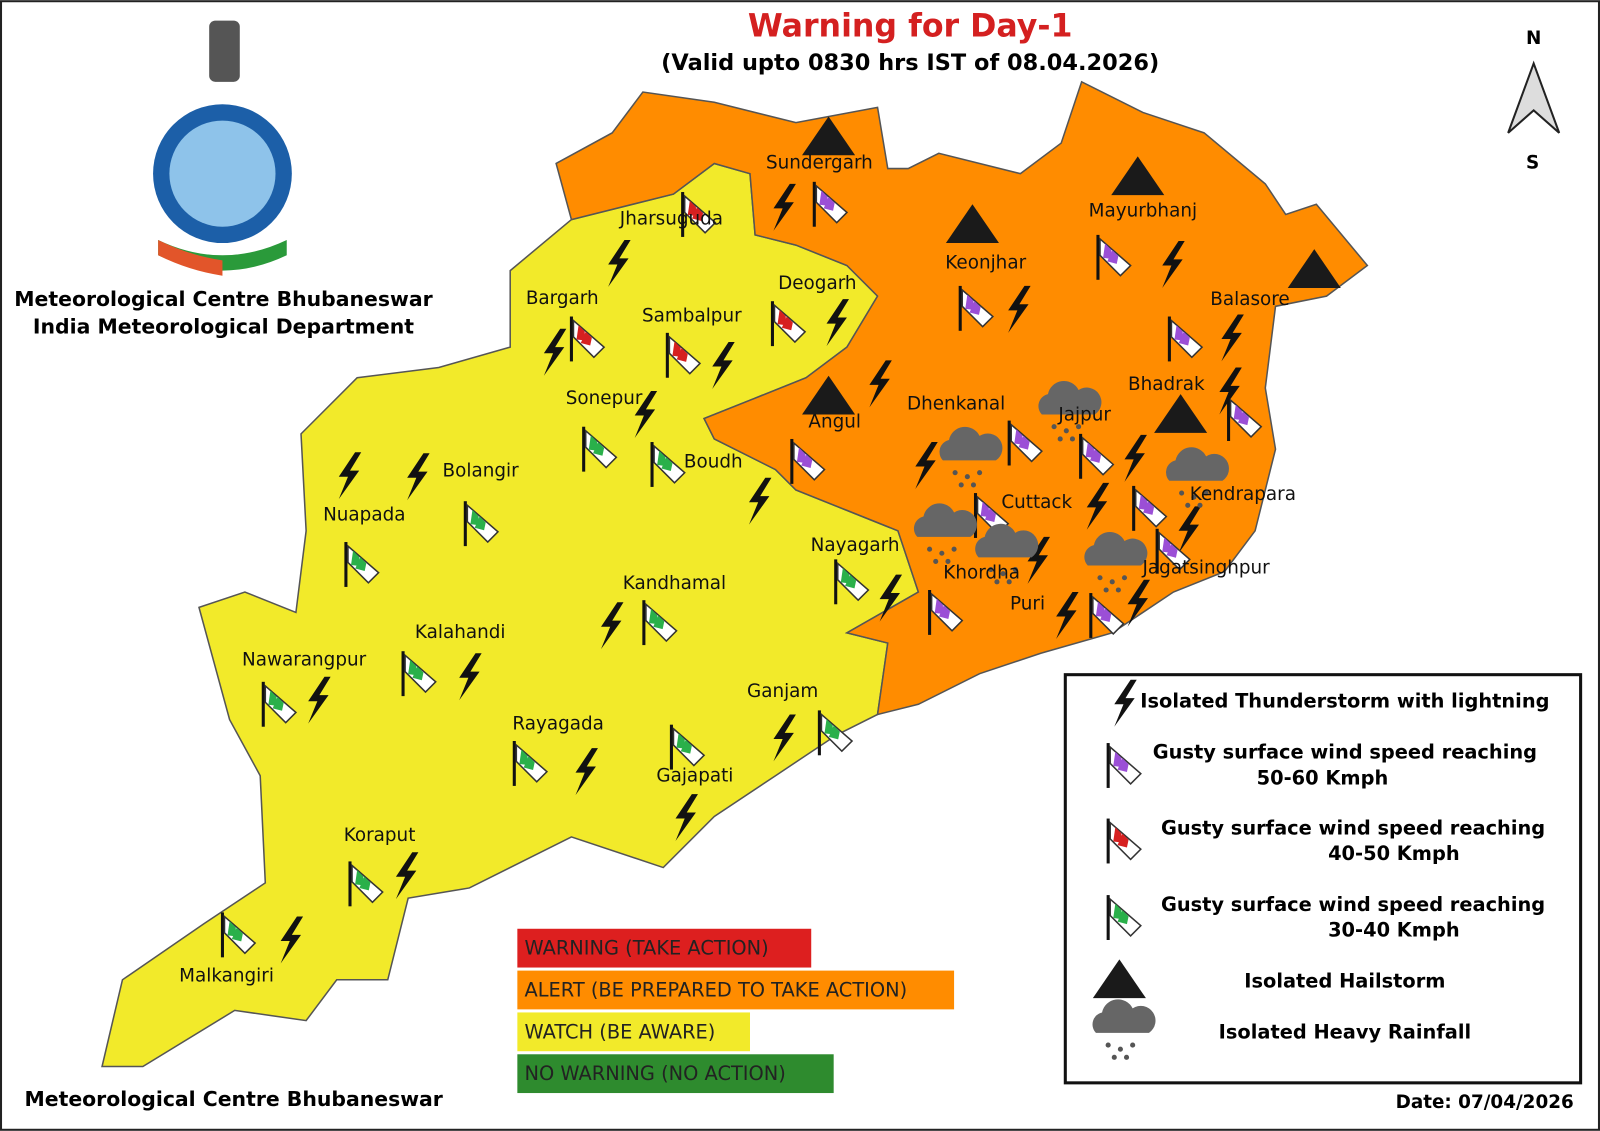 The width and height of the screenshot is (1600, 1131). I want to click on district-label: Jharsuguda, so click(671, 219).